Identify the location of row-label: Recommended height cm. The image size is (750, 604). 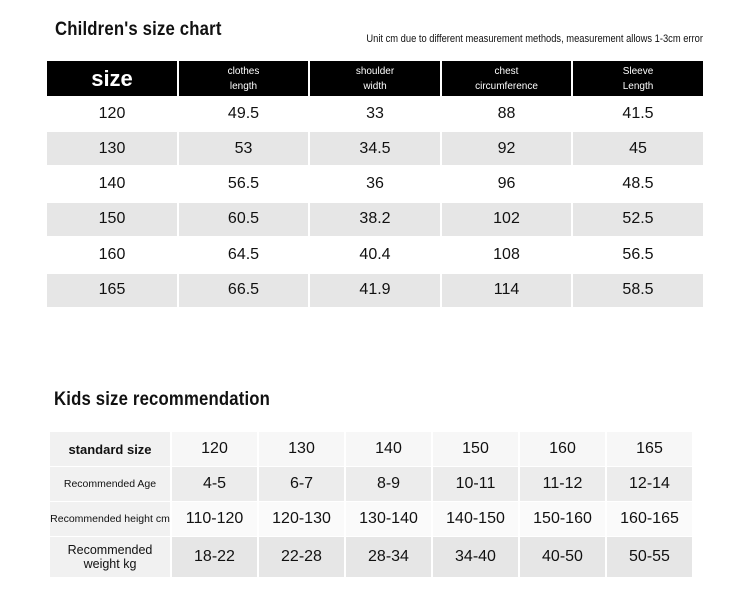
(110, 519).